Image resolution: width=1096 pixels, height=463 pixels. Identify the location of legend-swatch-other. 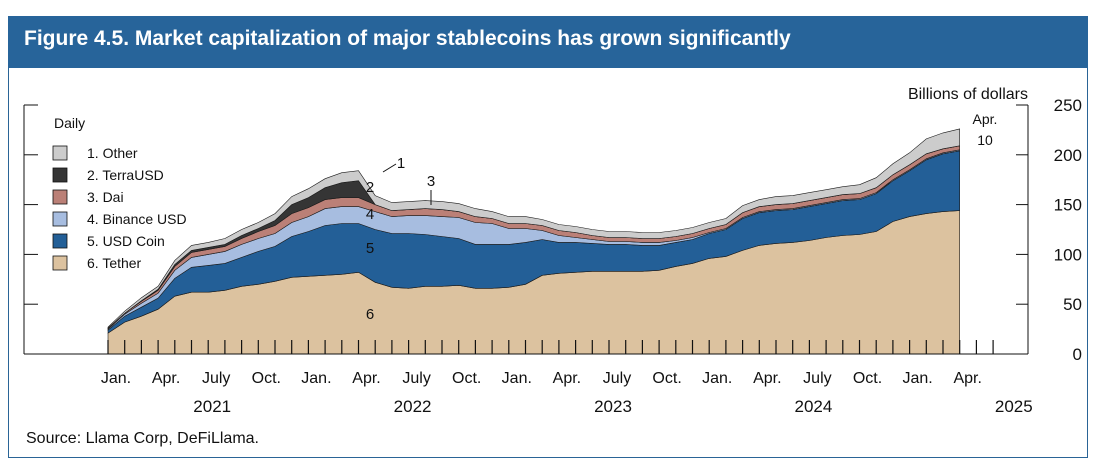
(60, 153).